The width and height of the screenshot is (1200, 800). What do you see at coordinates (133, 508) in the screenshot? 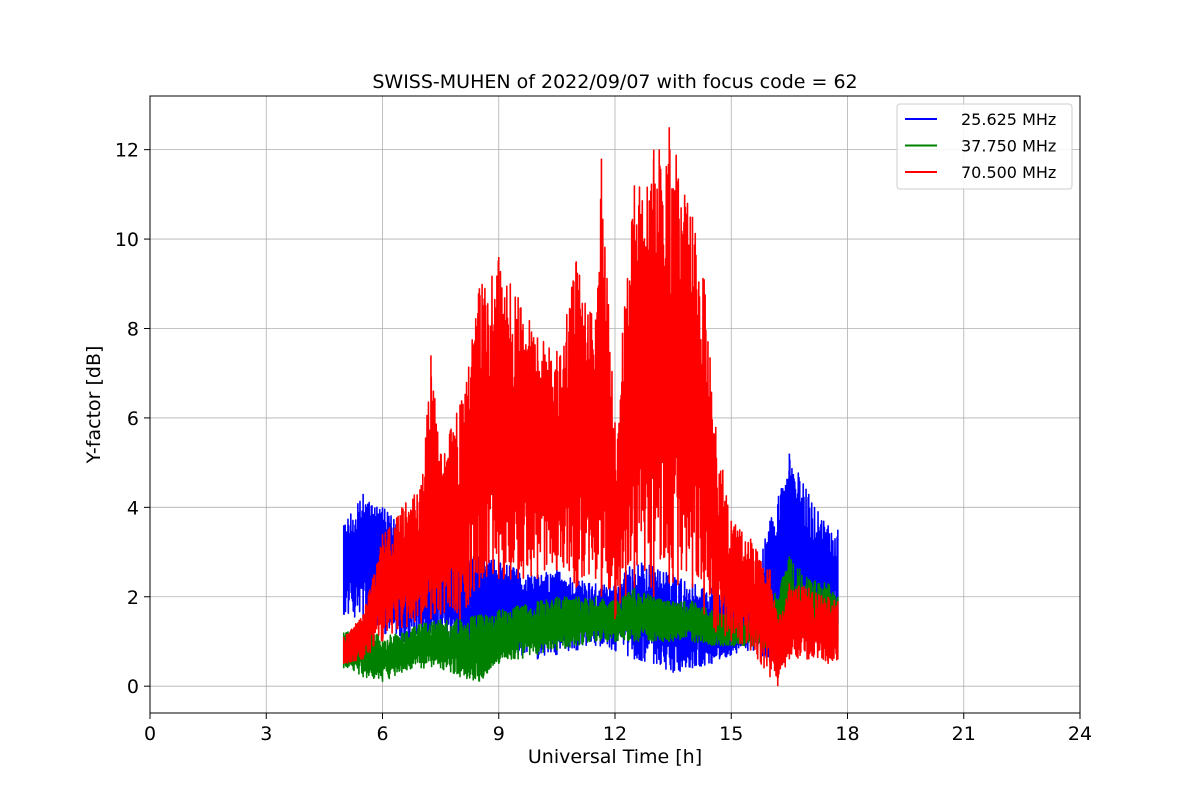
I see `y-tick-label: 4` at bounding box center [133, 508].